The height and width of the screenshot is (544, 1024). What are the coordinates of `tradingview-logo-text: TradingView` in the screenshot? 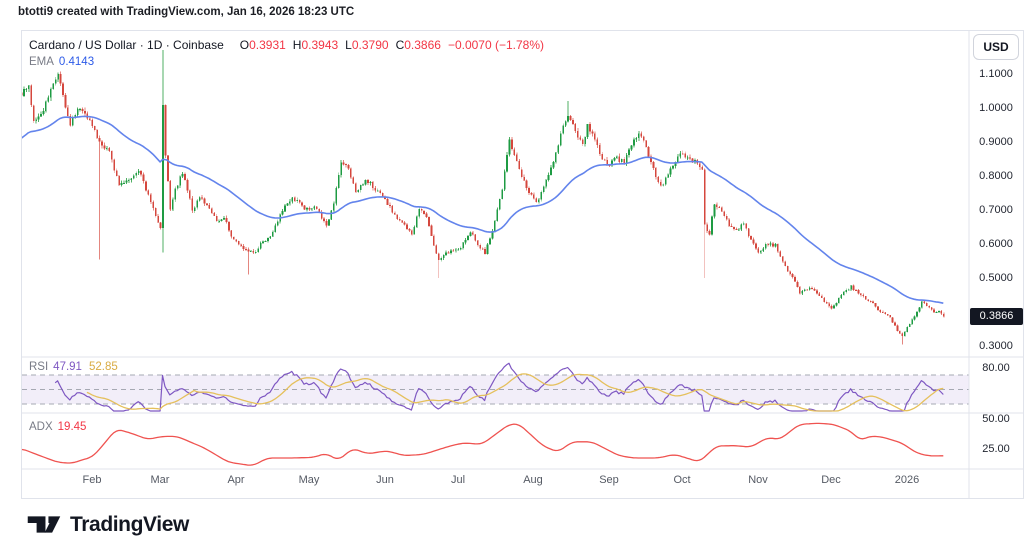 It's located at (129, 524).